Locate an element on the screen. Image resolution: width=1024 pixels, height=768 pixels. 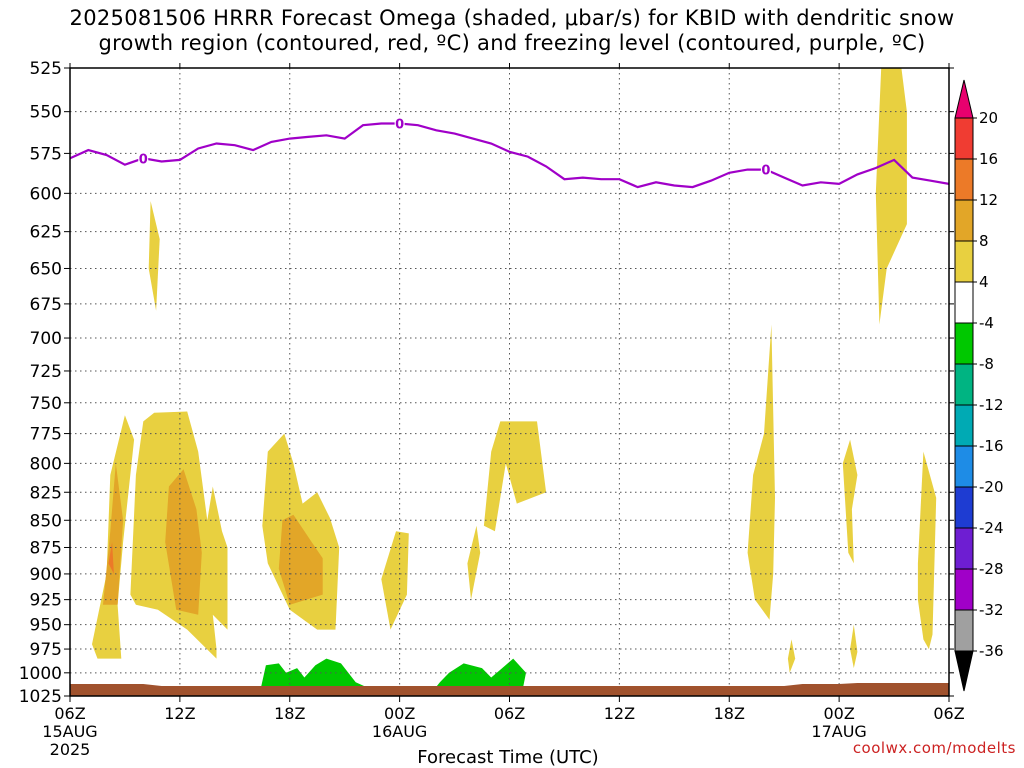
y-tick-label: 800 is located at coordinates (46, 464).